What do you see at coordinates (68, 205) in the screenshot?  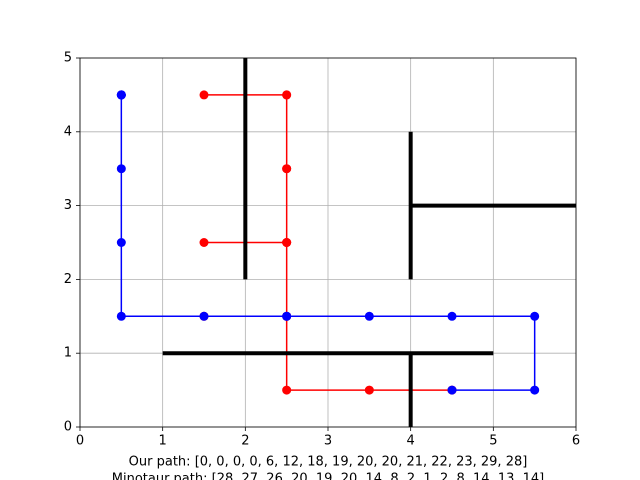 I see `y-tick-label: 3` at bounding box center [68, 205].